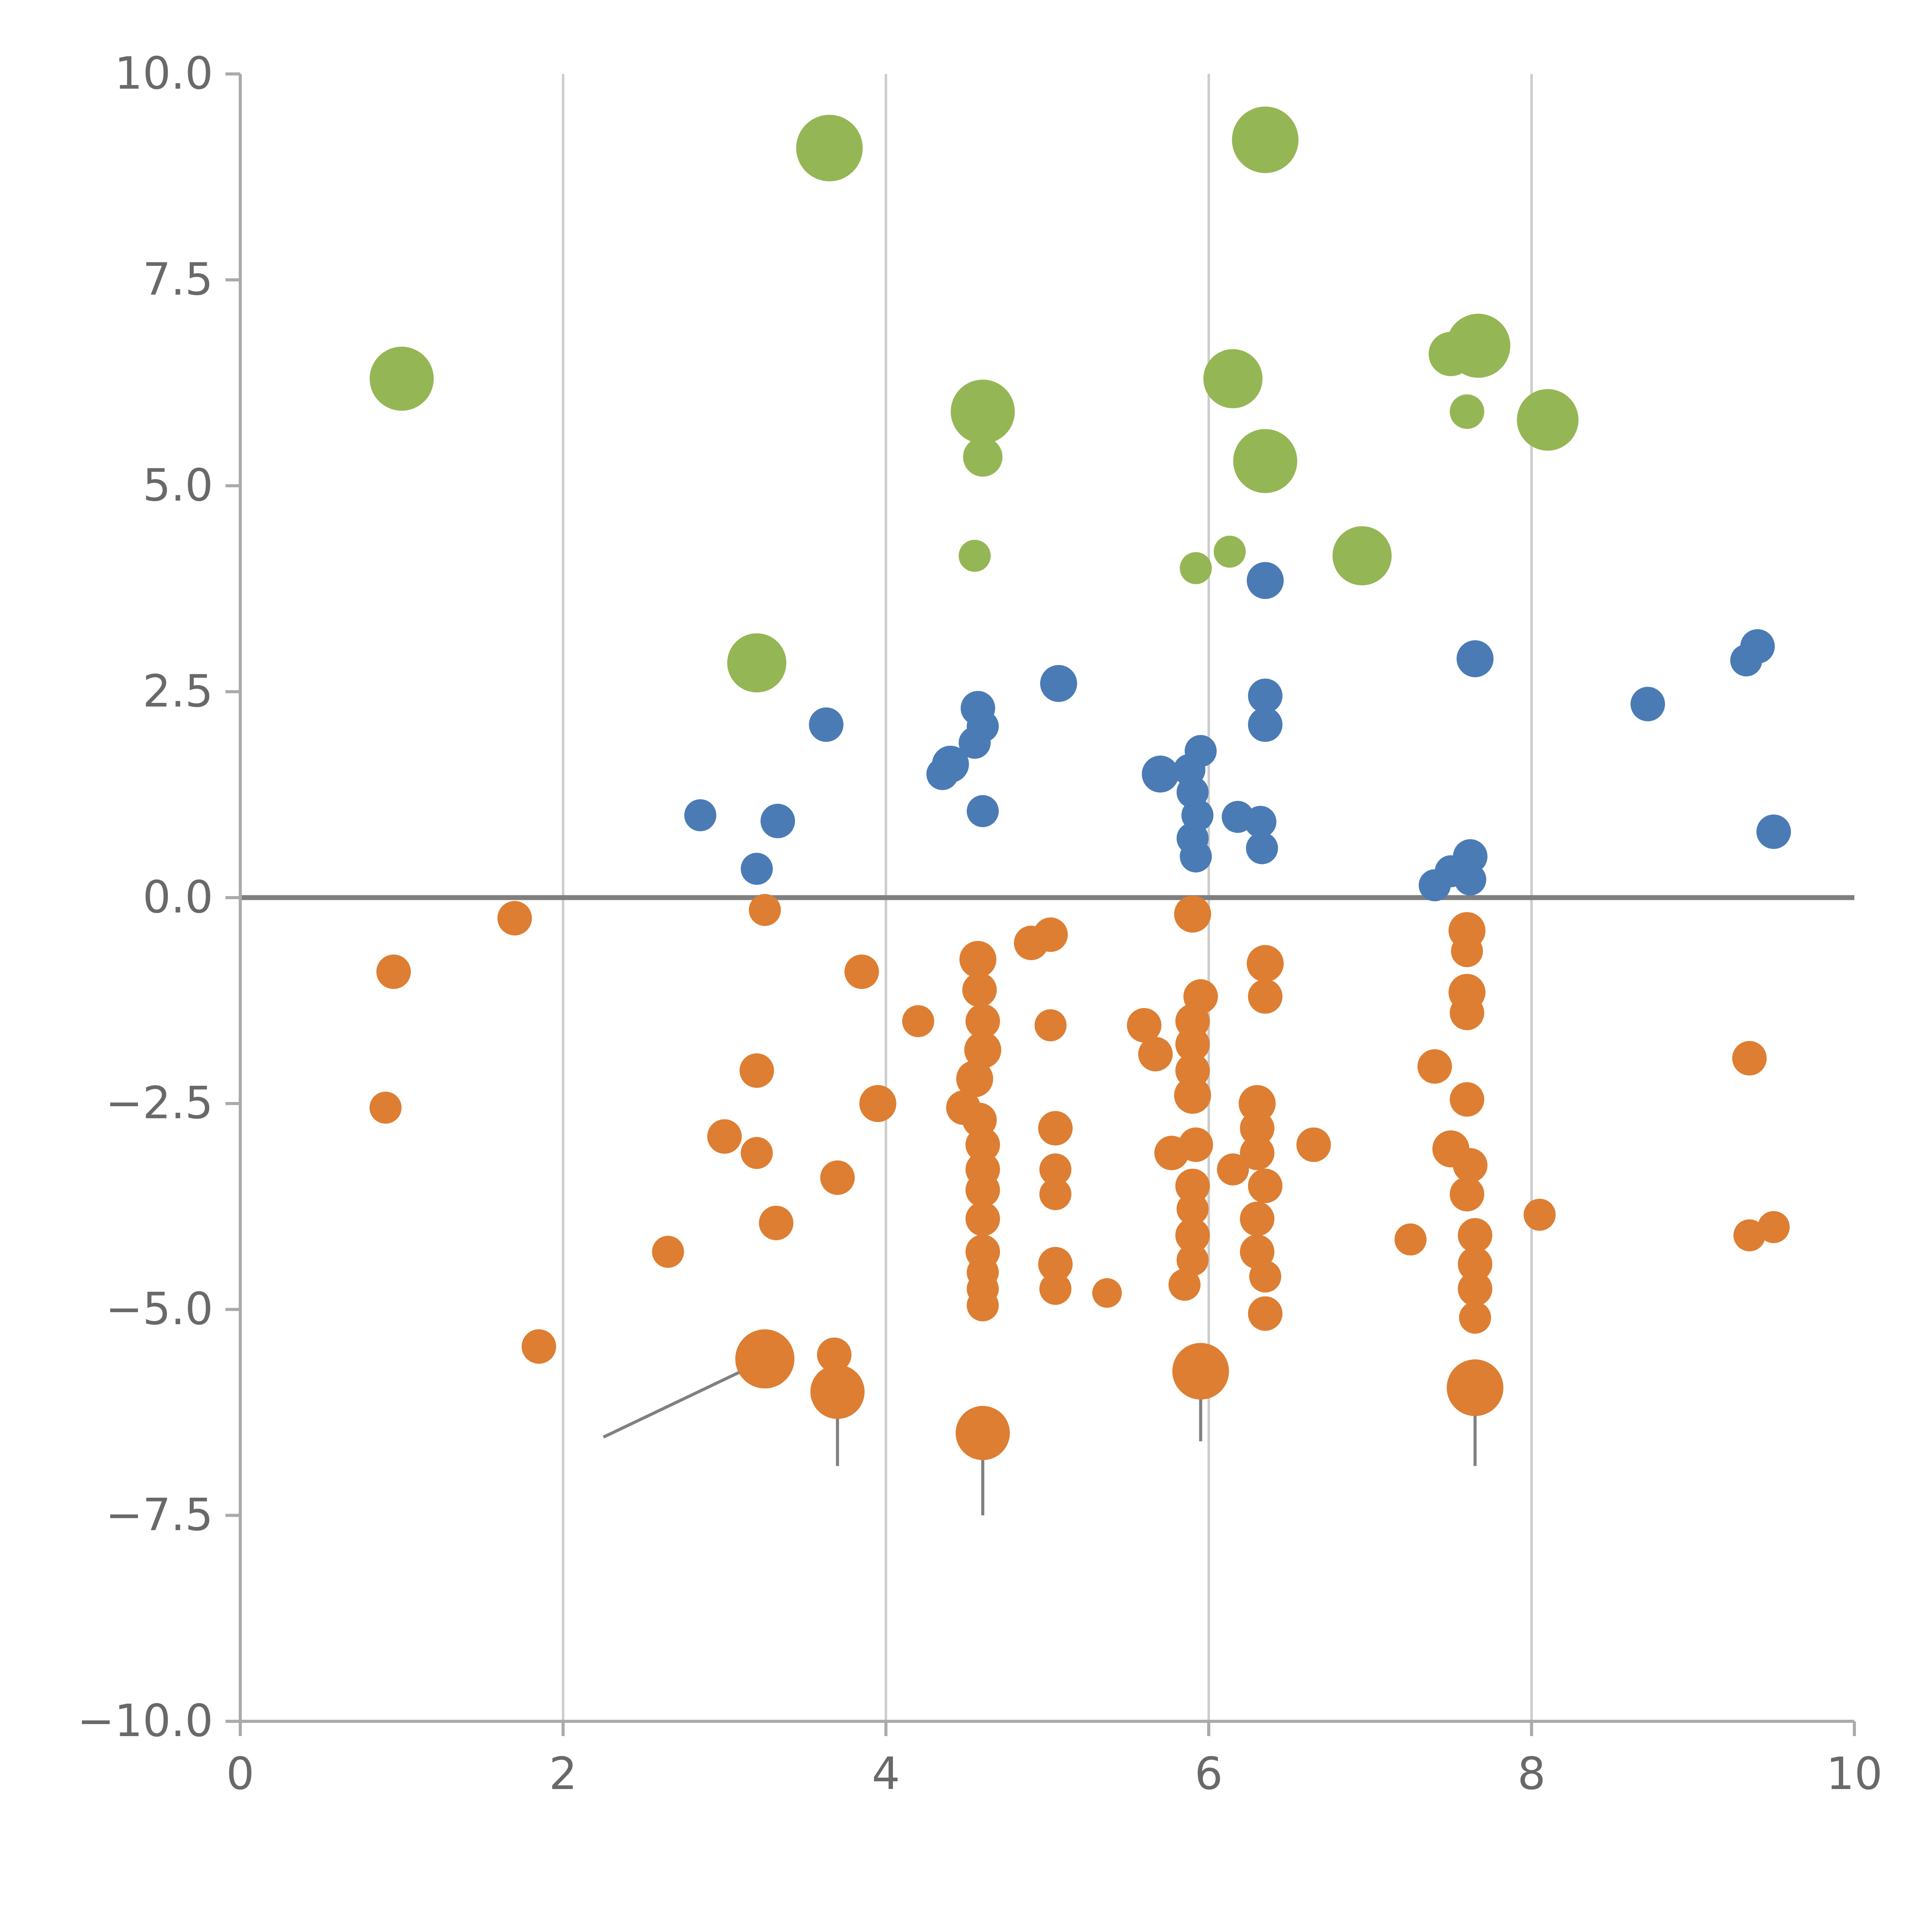  Describe the element at coordinates (145, 1721) in the screenshot. I see `y-tick-label: −10.0` at that location.